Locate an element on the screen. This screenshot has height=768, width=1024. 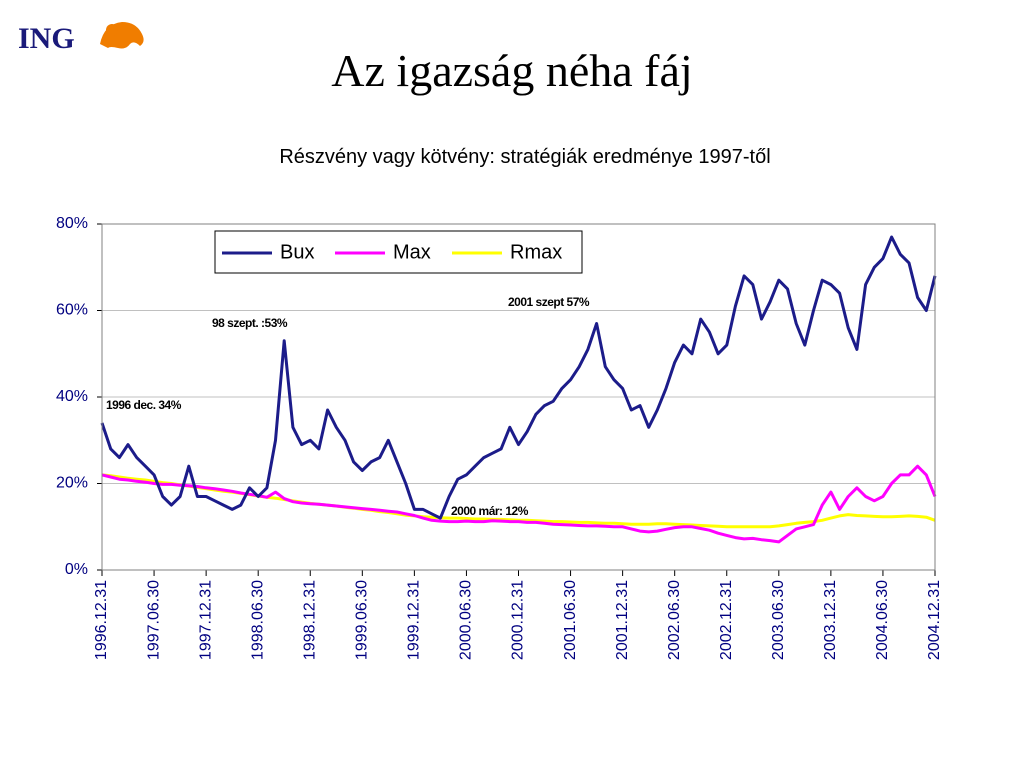
x-tick-label: 2004.06.30 is located at coordinates (882, 620).